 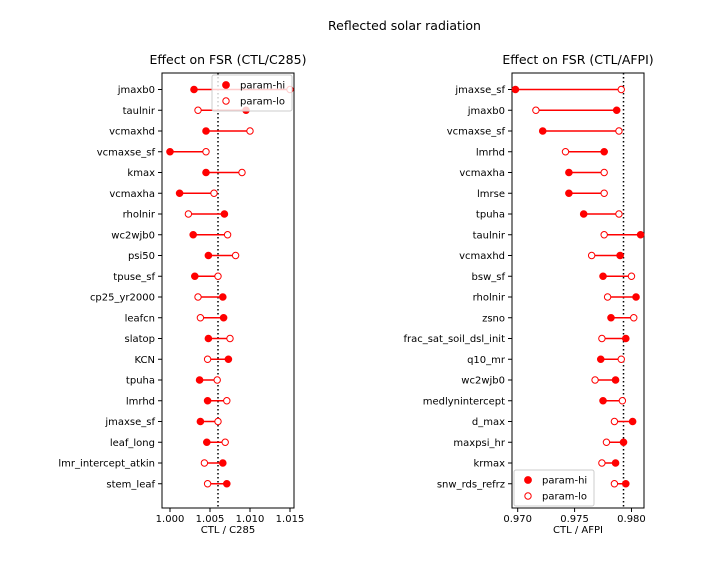 I want to click on right-legend-lo-label: param-lo, so click(x=564, y=497).